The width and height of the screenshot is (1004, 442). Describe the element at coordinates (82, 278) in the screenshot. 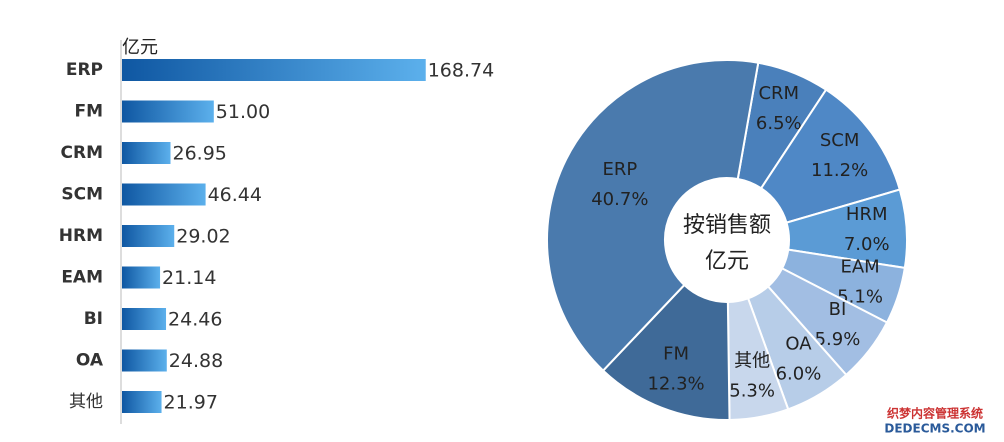

I see `y-tick-label: EAM` at that location.